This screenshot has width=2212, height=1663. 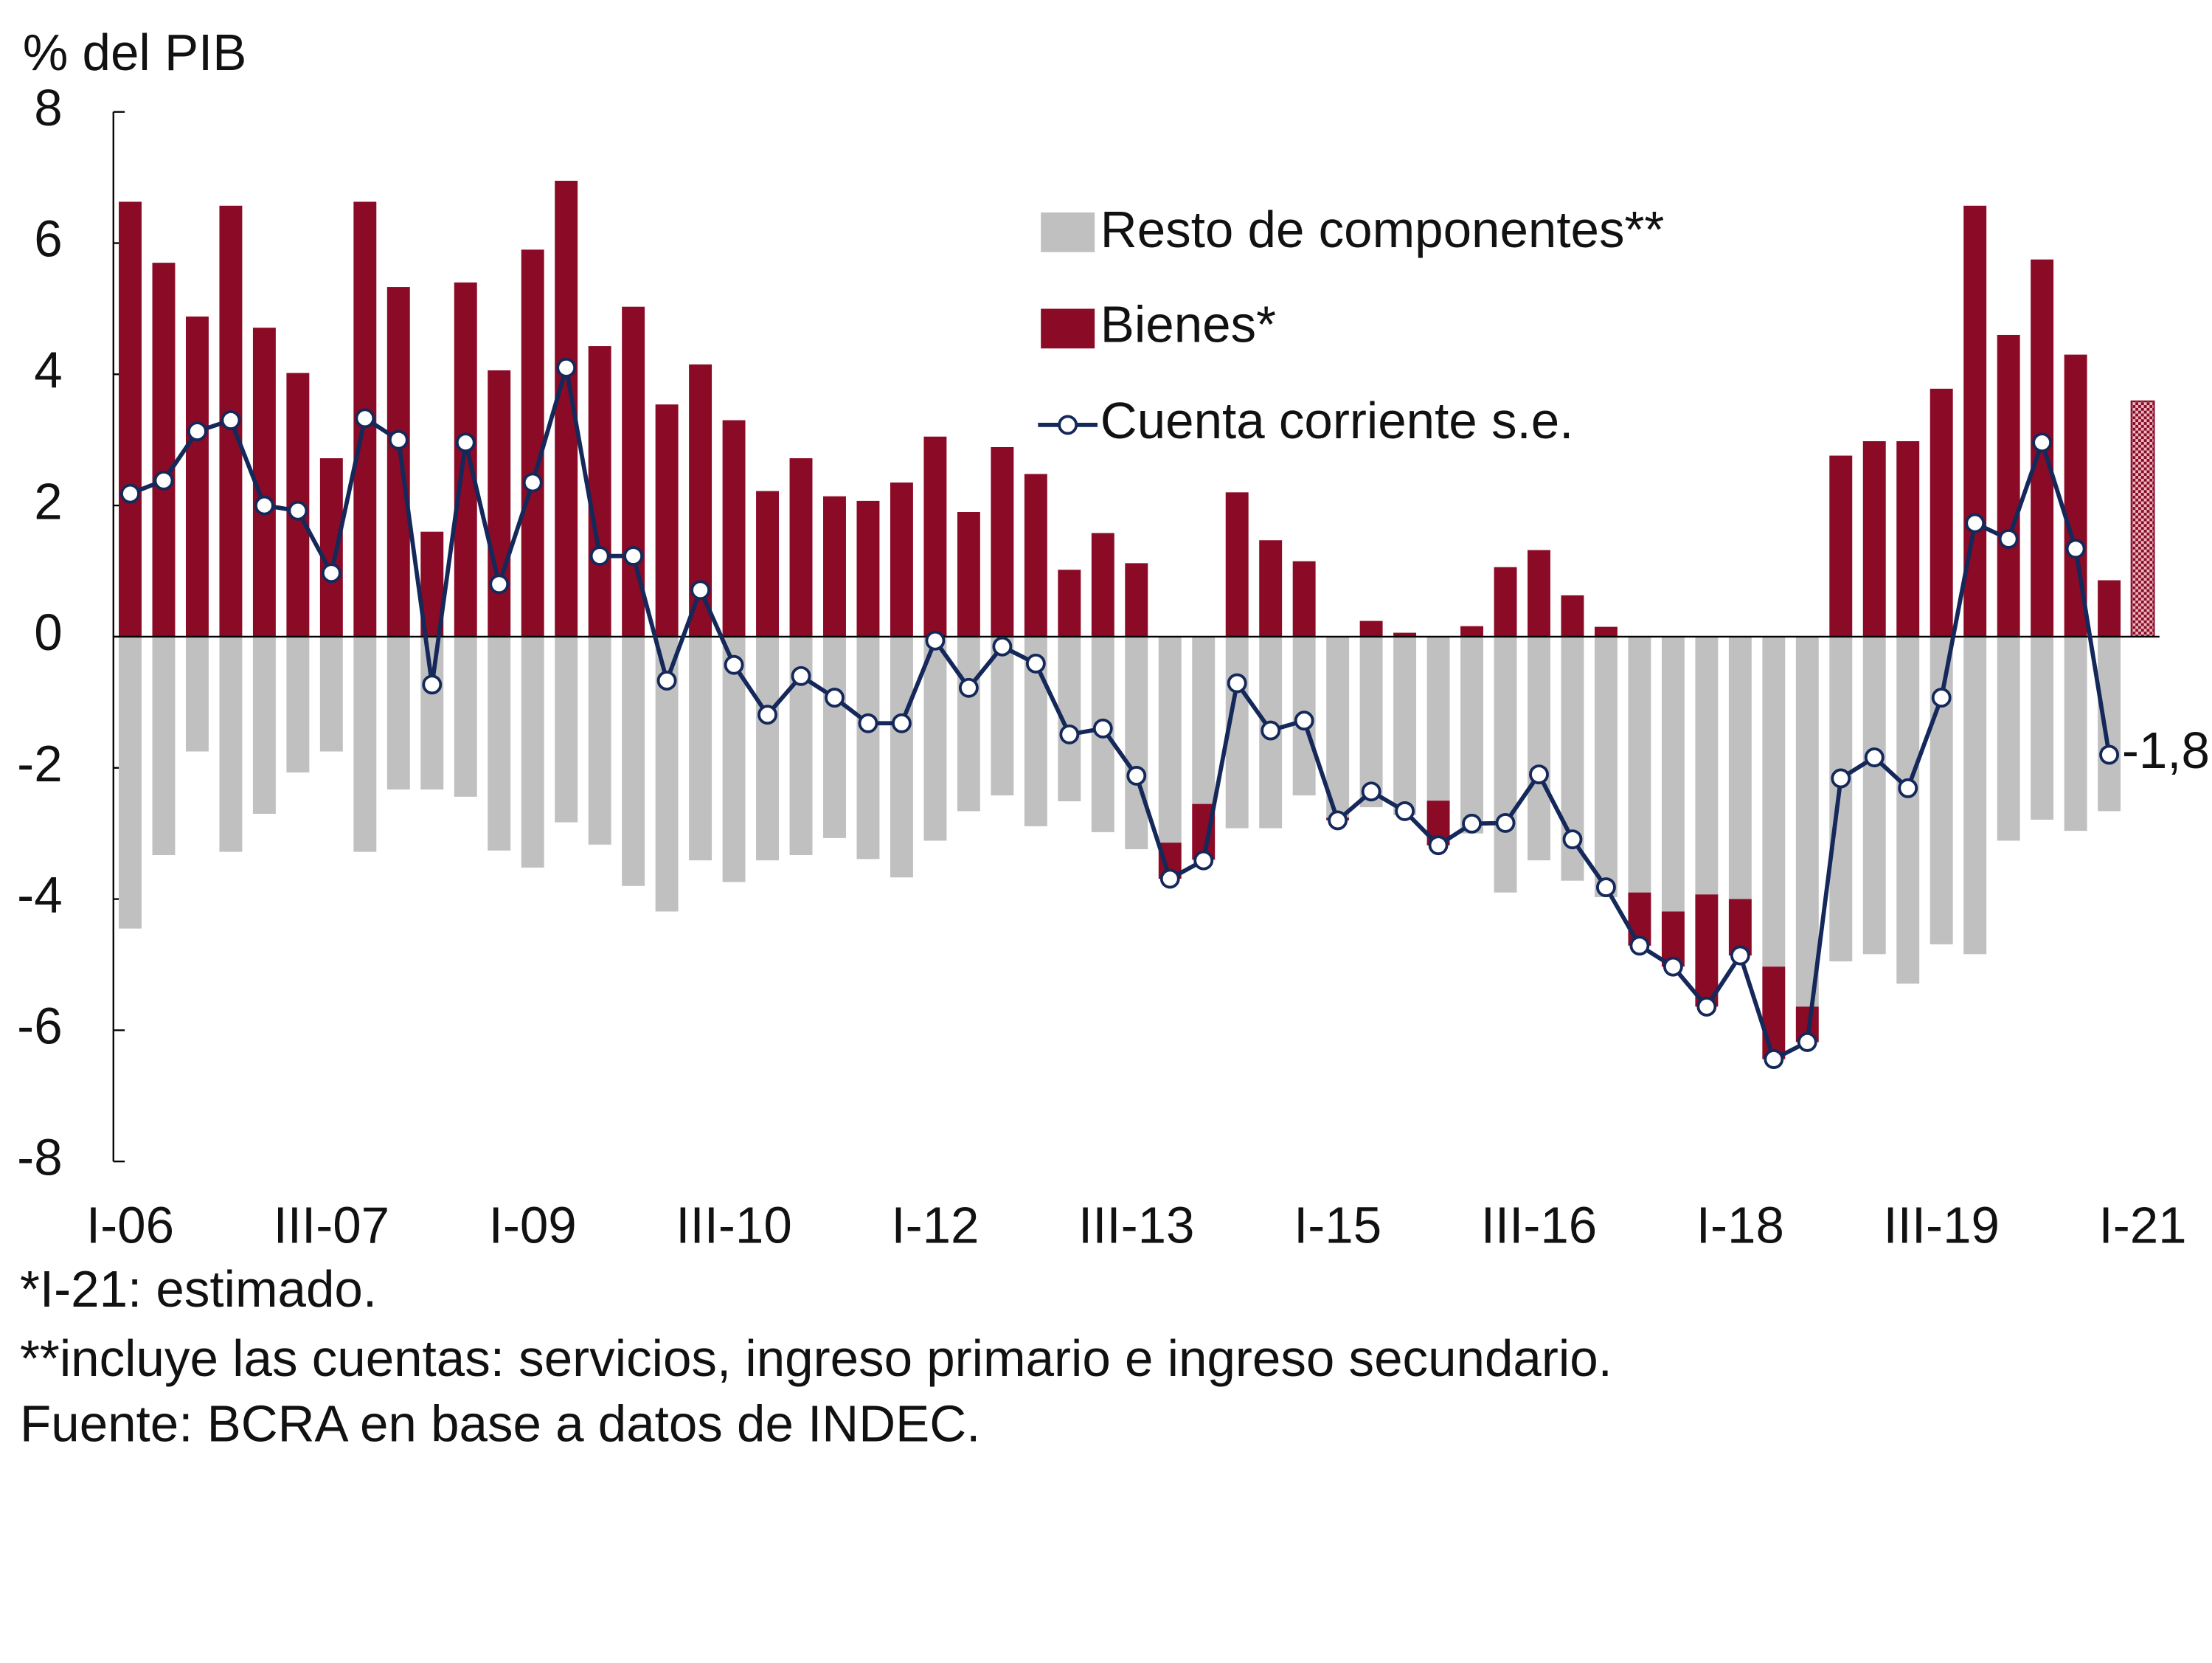 I want to click on x-tick-label: III-19, so click(x=1942, y=1225).